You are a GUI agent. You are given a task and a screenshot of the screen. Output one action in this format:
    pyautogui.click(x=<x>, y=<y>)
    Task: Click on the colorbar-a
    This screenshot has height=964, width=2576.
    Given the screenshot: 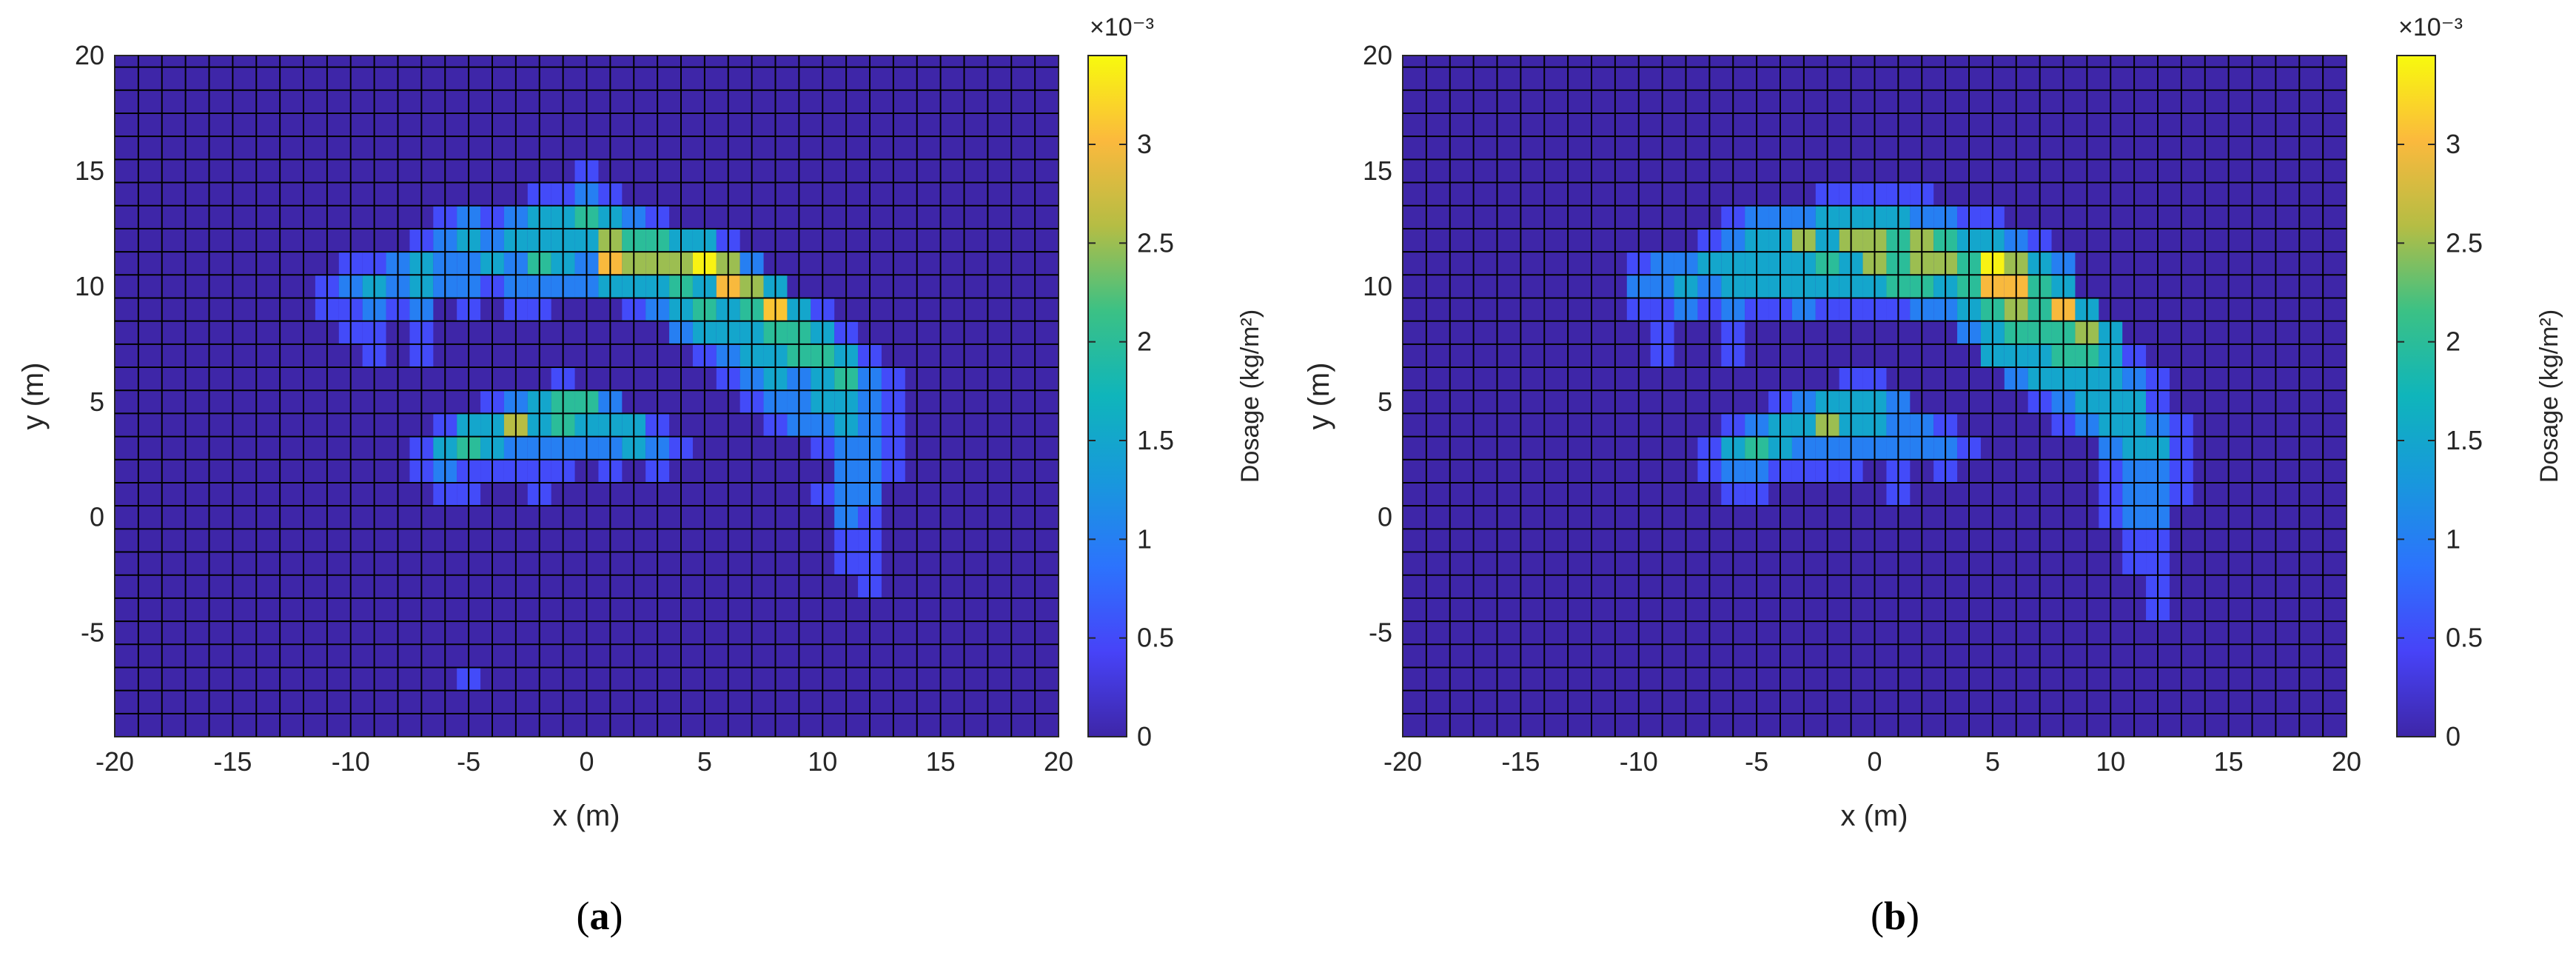 What is the action you would take?
    pyautogui.click(x=1107, y=396)
    